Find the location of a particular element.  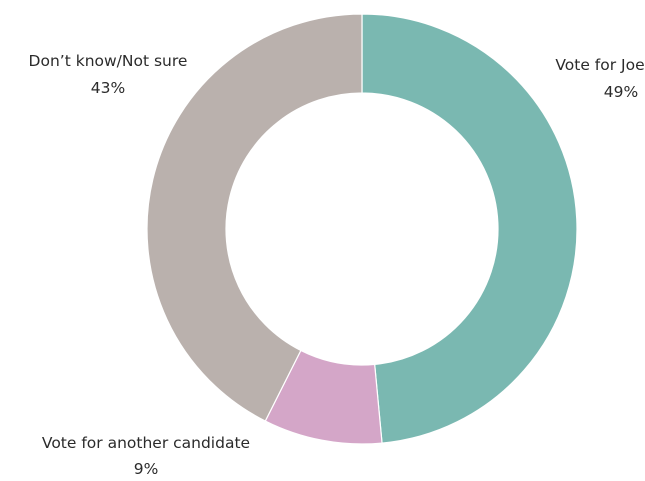

slice-label-name-dont-know: Don’t know/Not sure is located at coordinates (108, 61).